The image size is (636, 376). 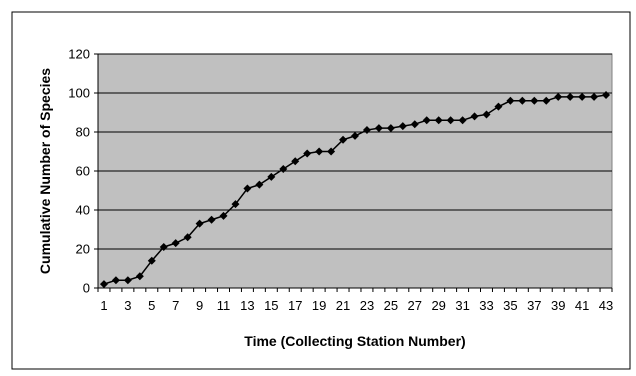 I want to click on y-tick-label: 40, so click(x=83, y=210).